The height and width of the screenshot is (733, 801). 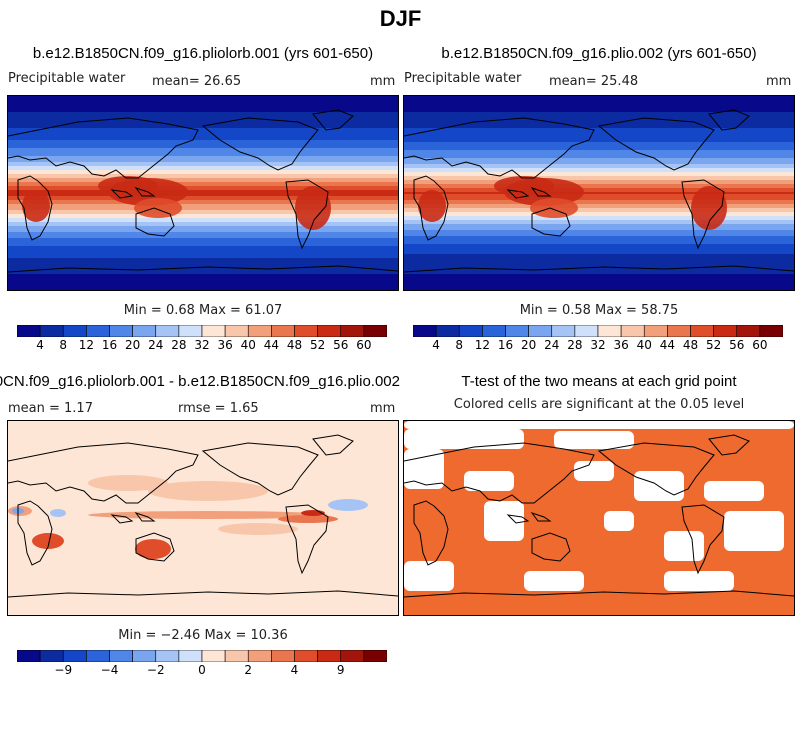 I want to click on panel-1-units-label: mm, so click(x=383, y=81).